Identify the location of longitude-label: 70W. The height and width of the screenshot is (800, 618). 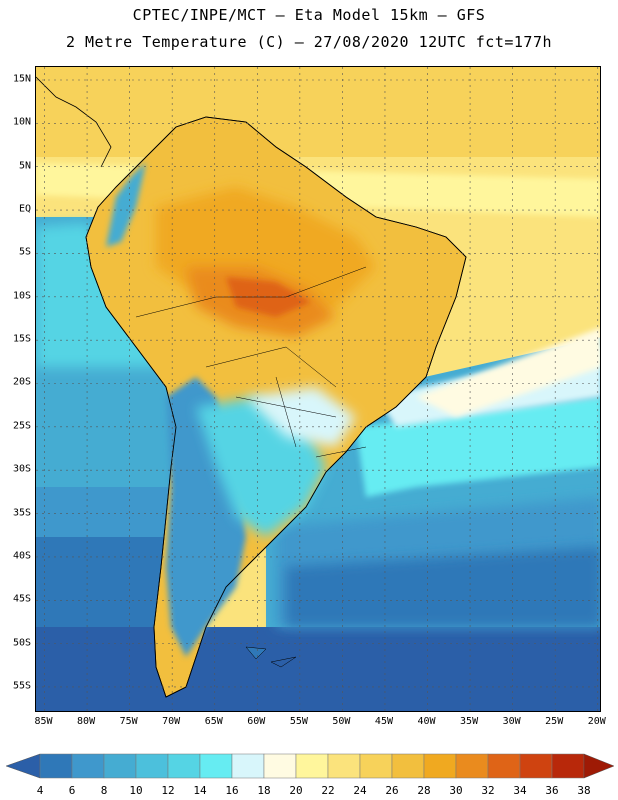
(171, 721).